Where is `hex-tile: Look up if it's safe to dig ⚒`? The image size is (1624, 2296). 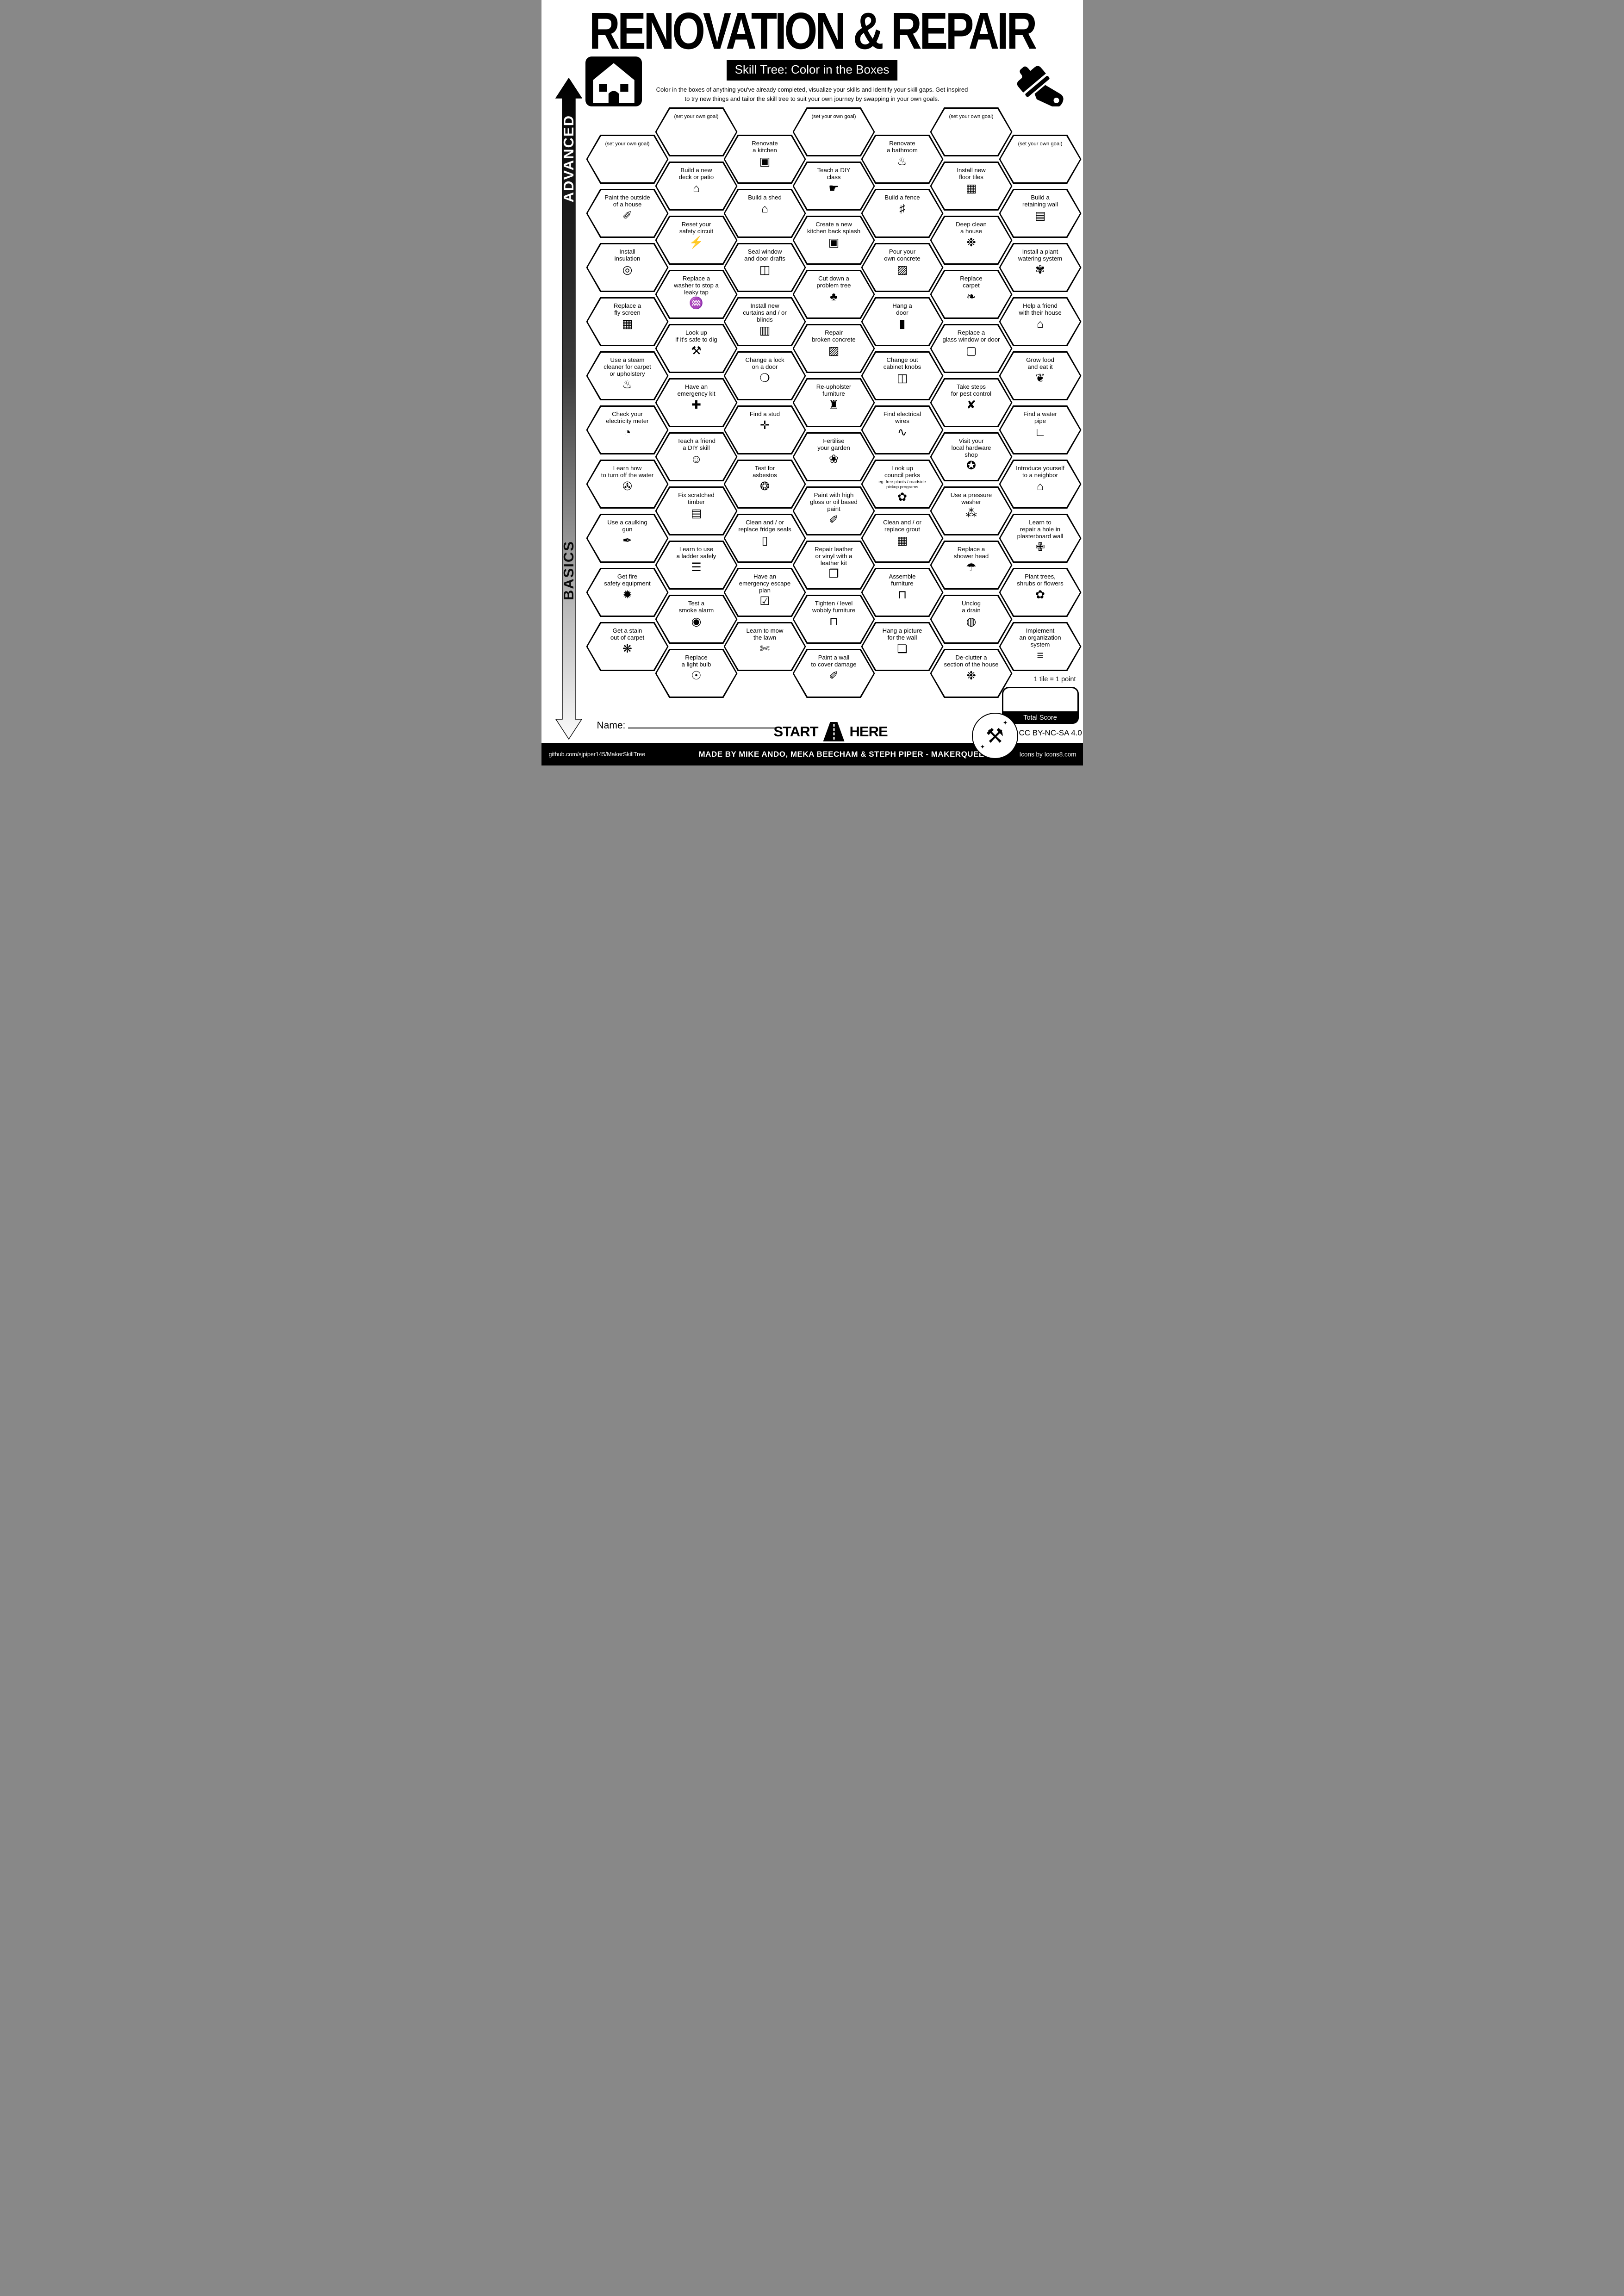 hex-tile: Look up if it's safe to dig ⚒ is located at coordinates (696, 348).